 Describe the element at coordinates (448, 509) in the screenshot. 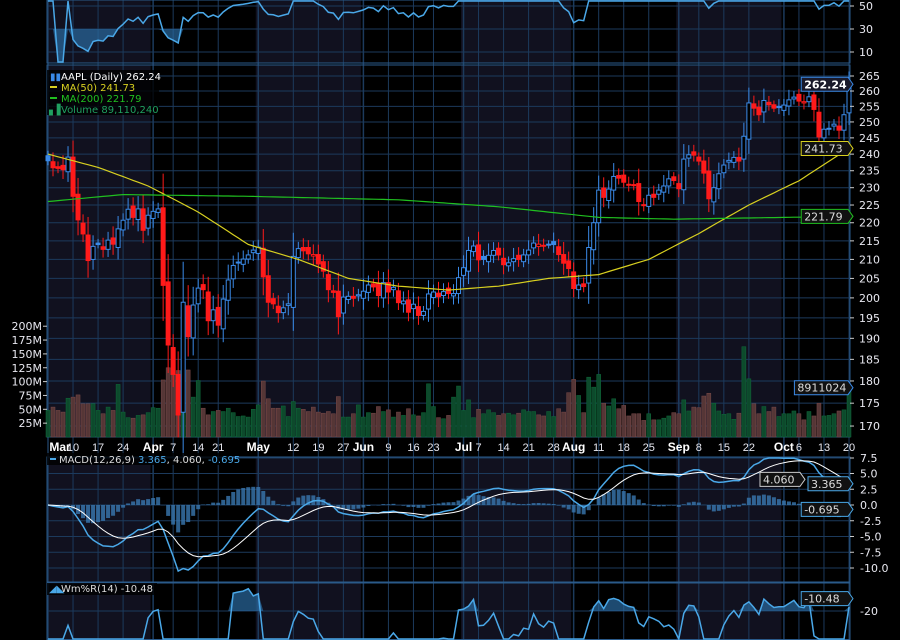

I see `signal-line` at that location.